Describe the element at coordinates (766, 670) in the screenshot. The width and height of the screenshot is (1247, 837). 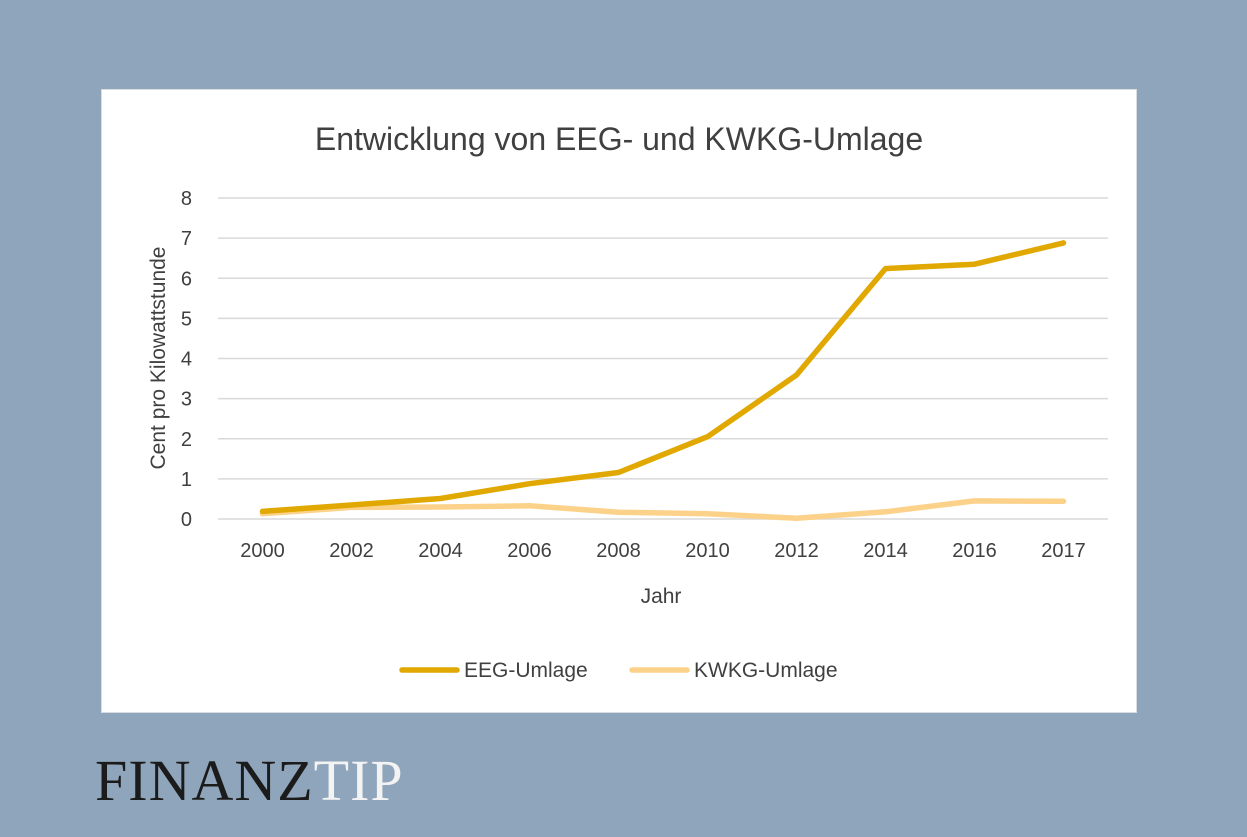
I see `legend-label-kwkg-umlage: KWKG-Umlage` at that location.